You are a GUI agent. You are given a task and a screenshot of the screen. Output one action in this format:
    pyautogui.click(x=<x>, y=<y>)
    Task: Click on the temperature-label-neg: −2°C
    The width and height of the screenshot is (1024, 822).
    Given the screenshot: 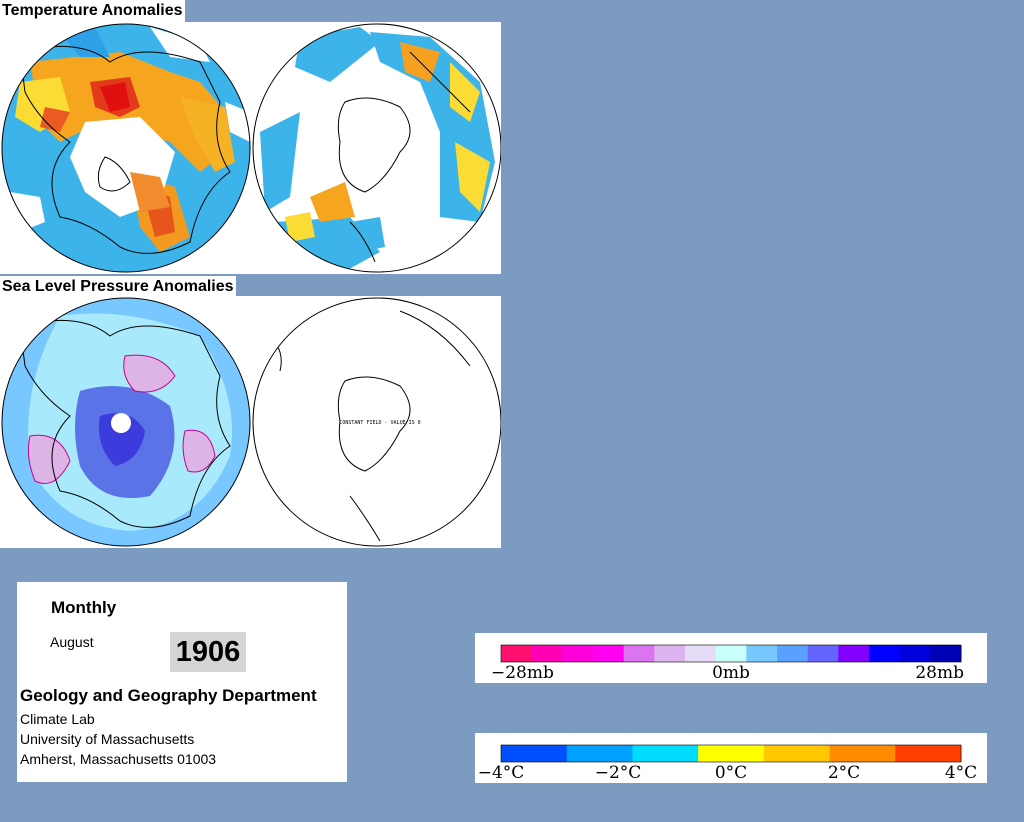 What is the action you would take?
    pyautogui.click(x=618, y=773)
    